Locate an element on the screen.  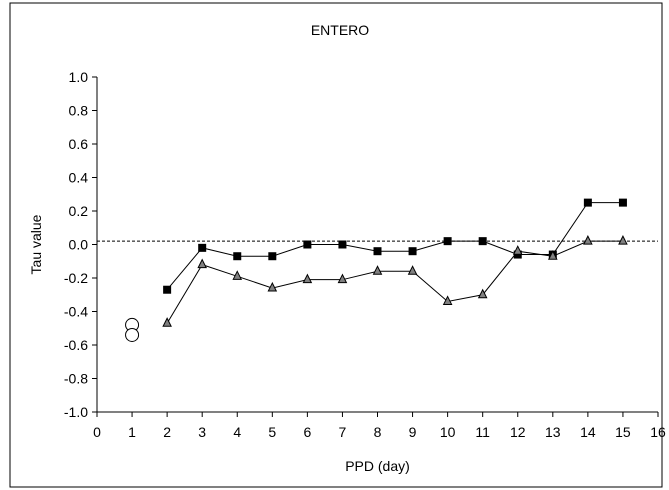
chart-title: ENTERO is located at coordinates (340, 30).